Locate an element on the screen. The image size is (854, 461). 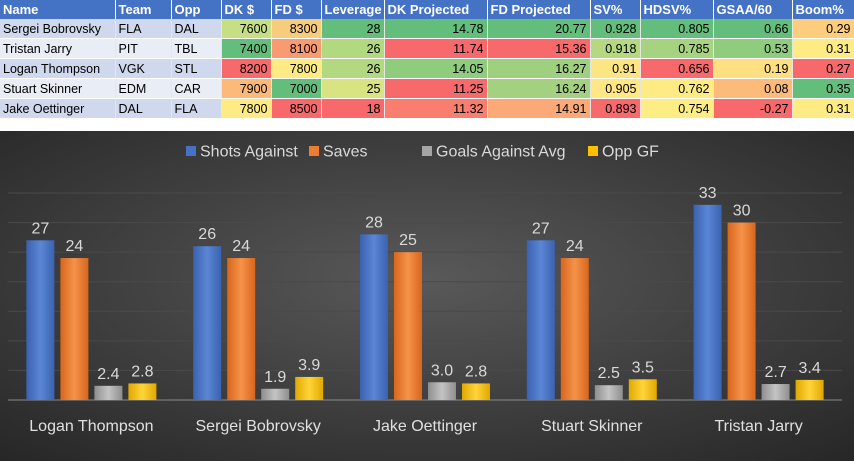
table-cell: -0.27 is located at coordinates (753, 108).